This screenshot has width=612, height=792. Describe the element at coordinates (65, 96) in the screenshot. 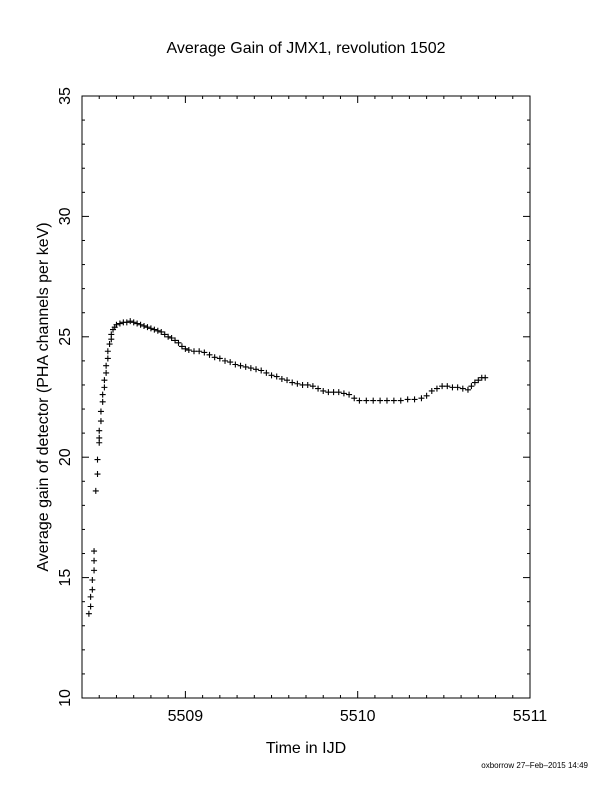

I see `y-tick-label: 35` at that location.